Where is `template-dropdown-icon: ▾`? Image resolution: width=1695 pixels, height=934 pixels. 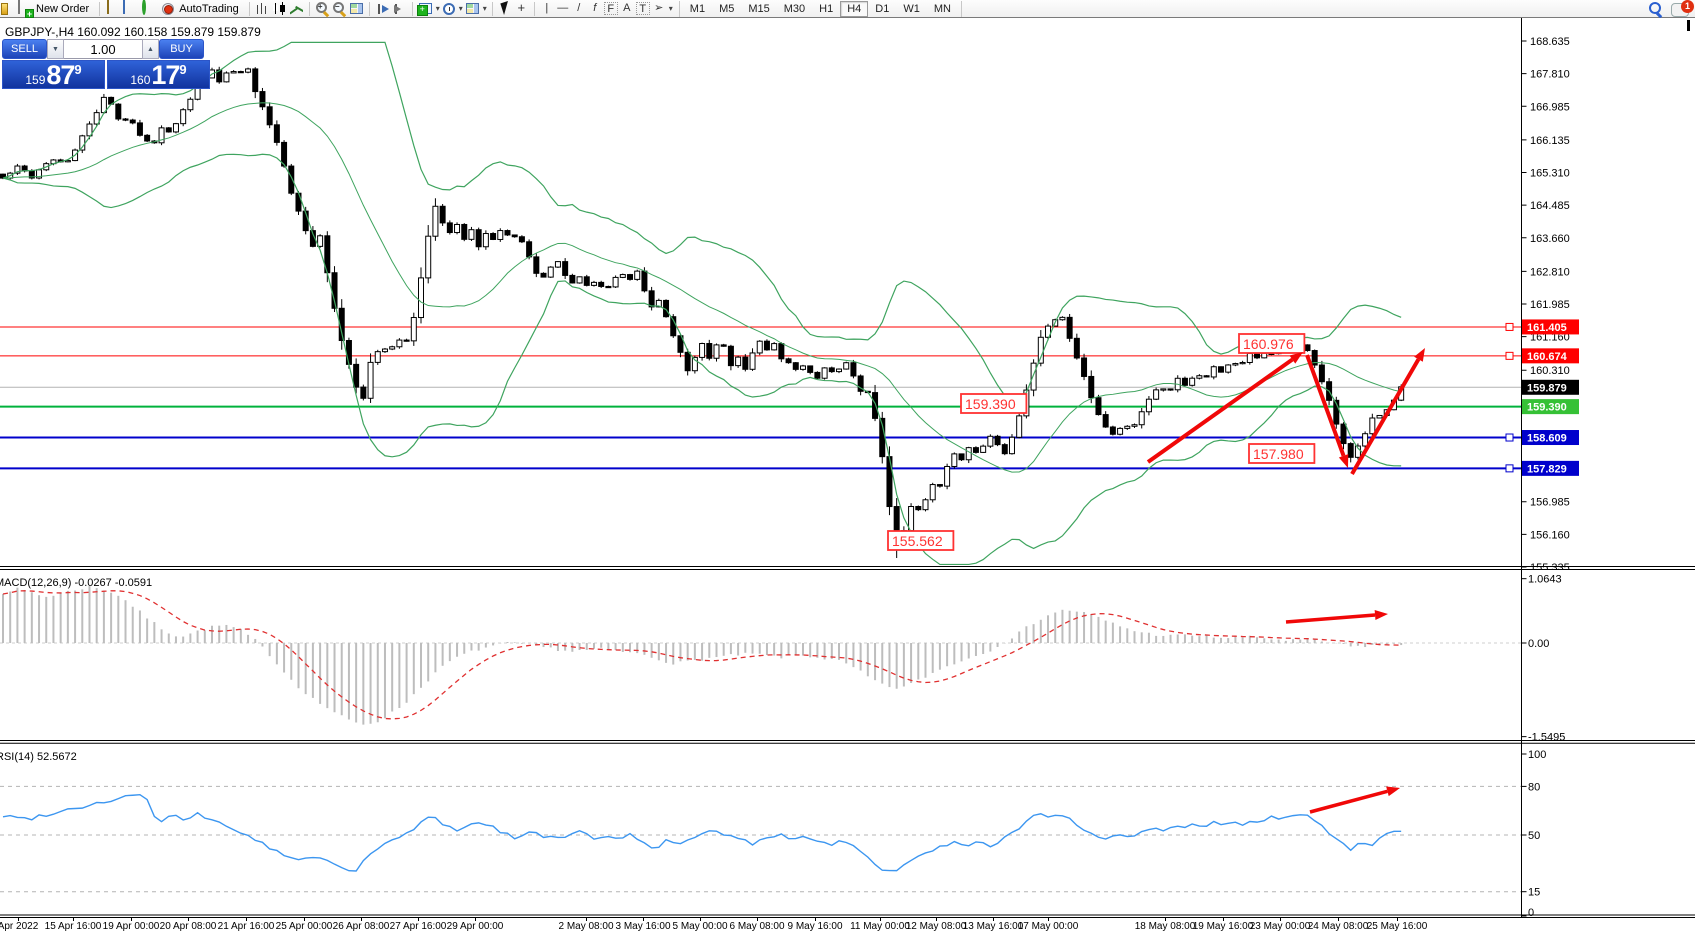
template-dropdown-icon: ▾ is located at coordinates (484, 8).